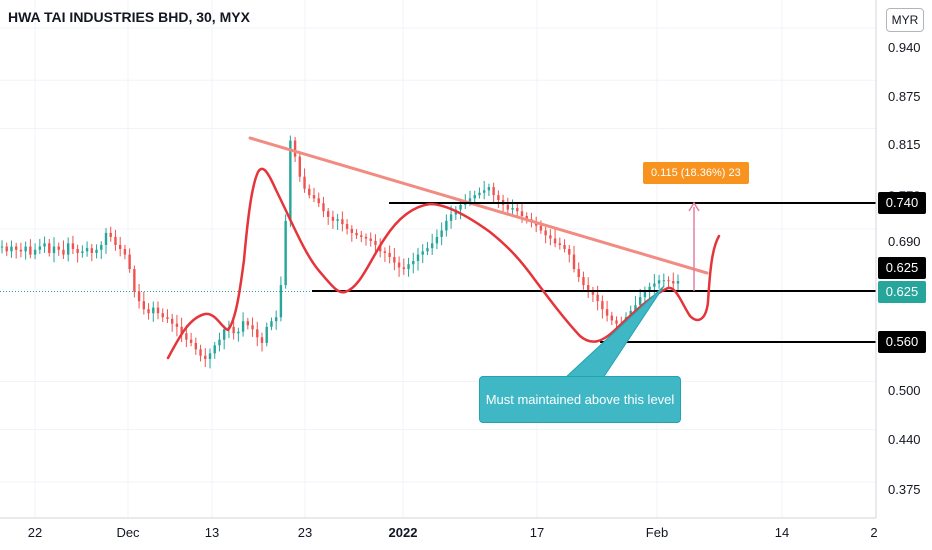  Describe the element at coordinates (694, 206) in the screenshot. I see `measure-arrow-head` at that location.